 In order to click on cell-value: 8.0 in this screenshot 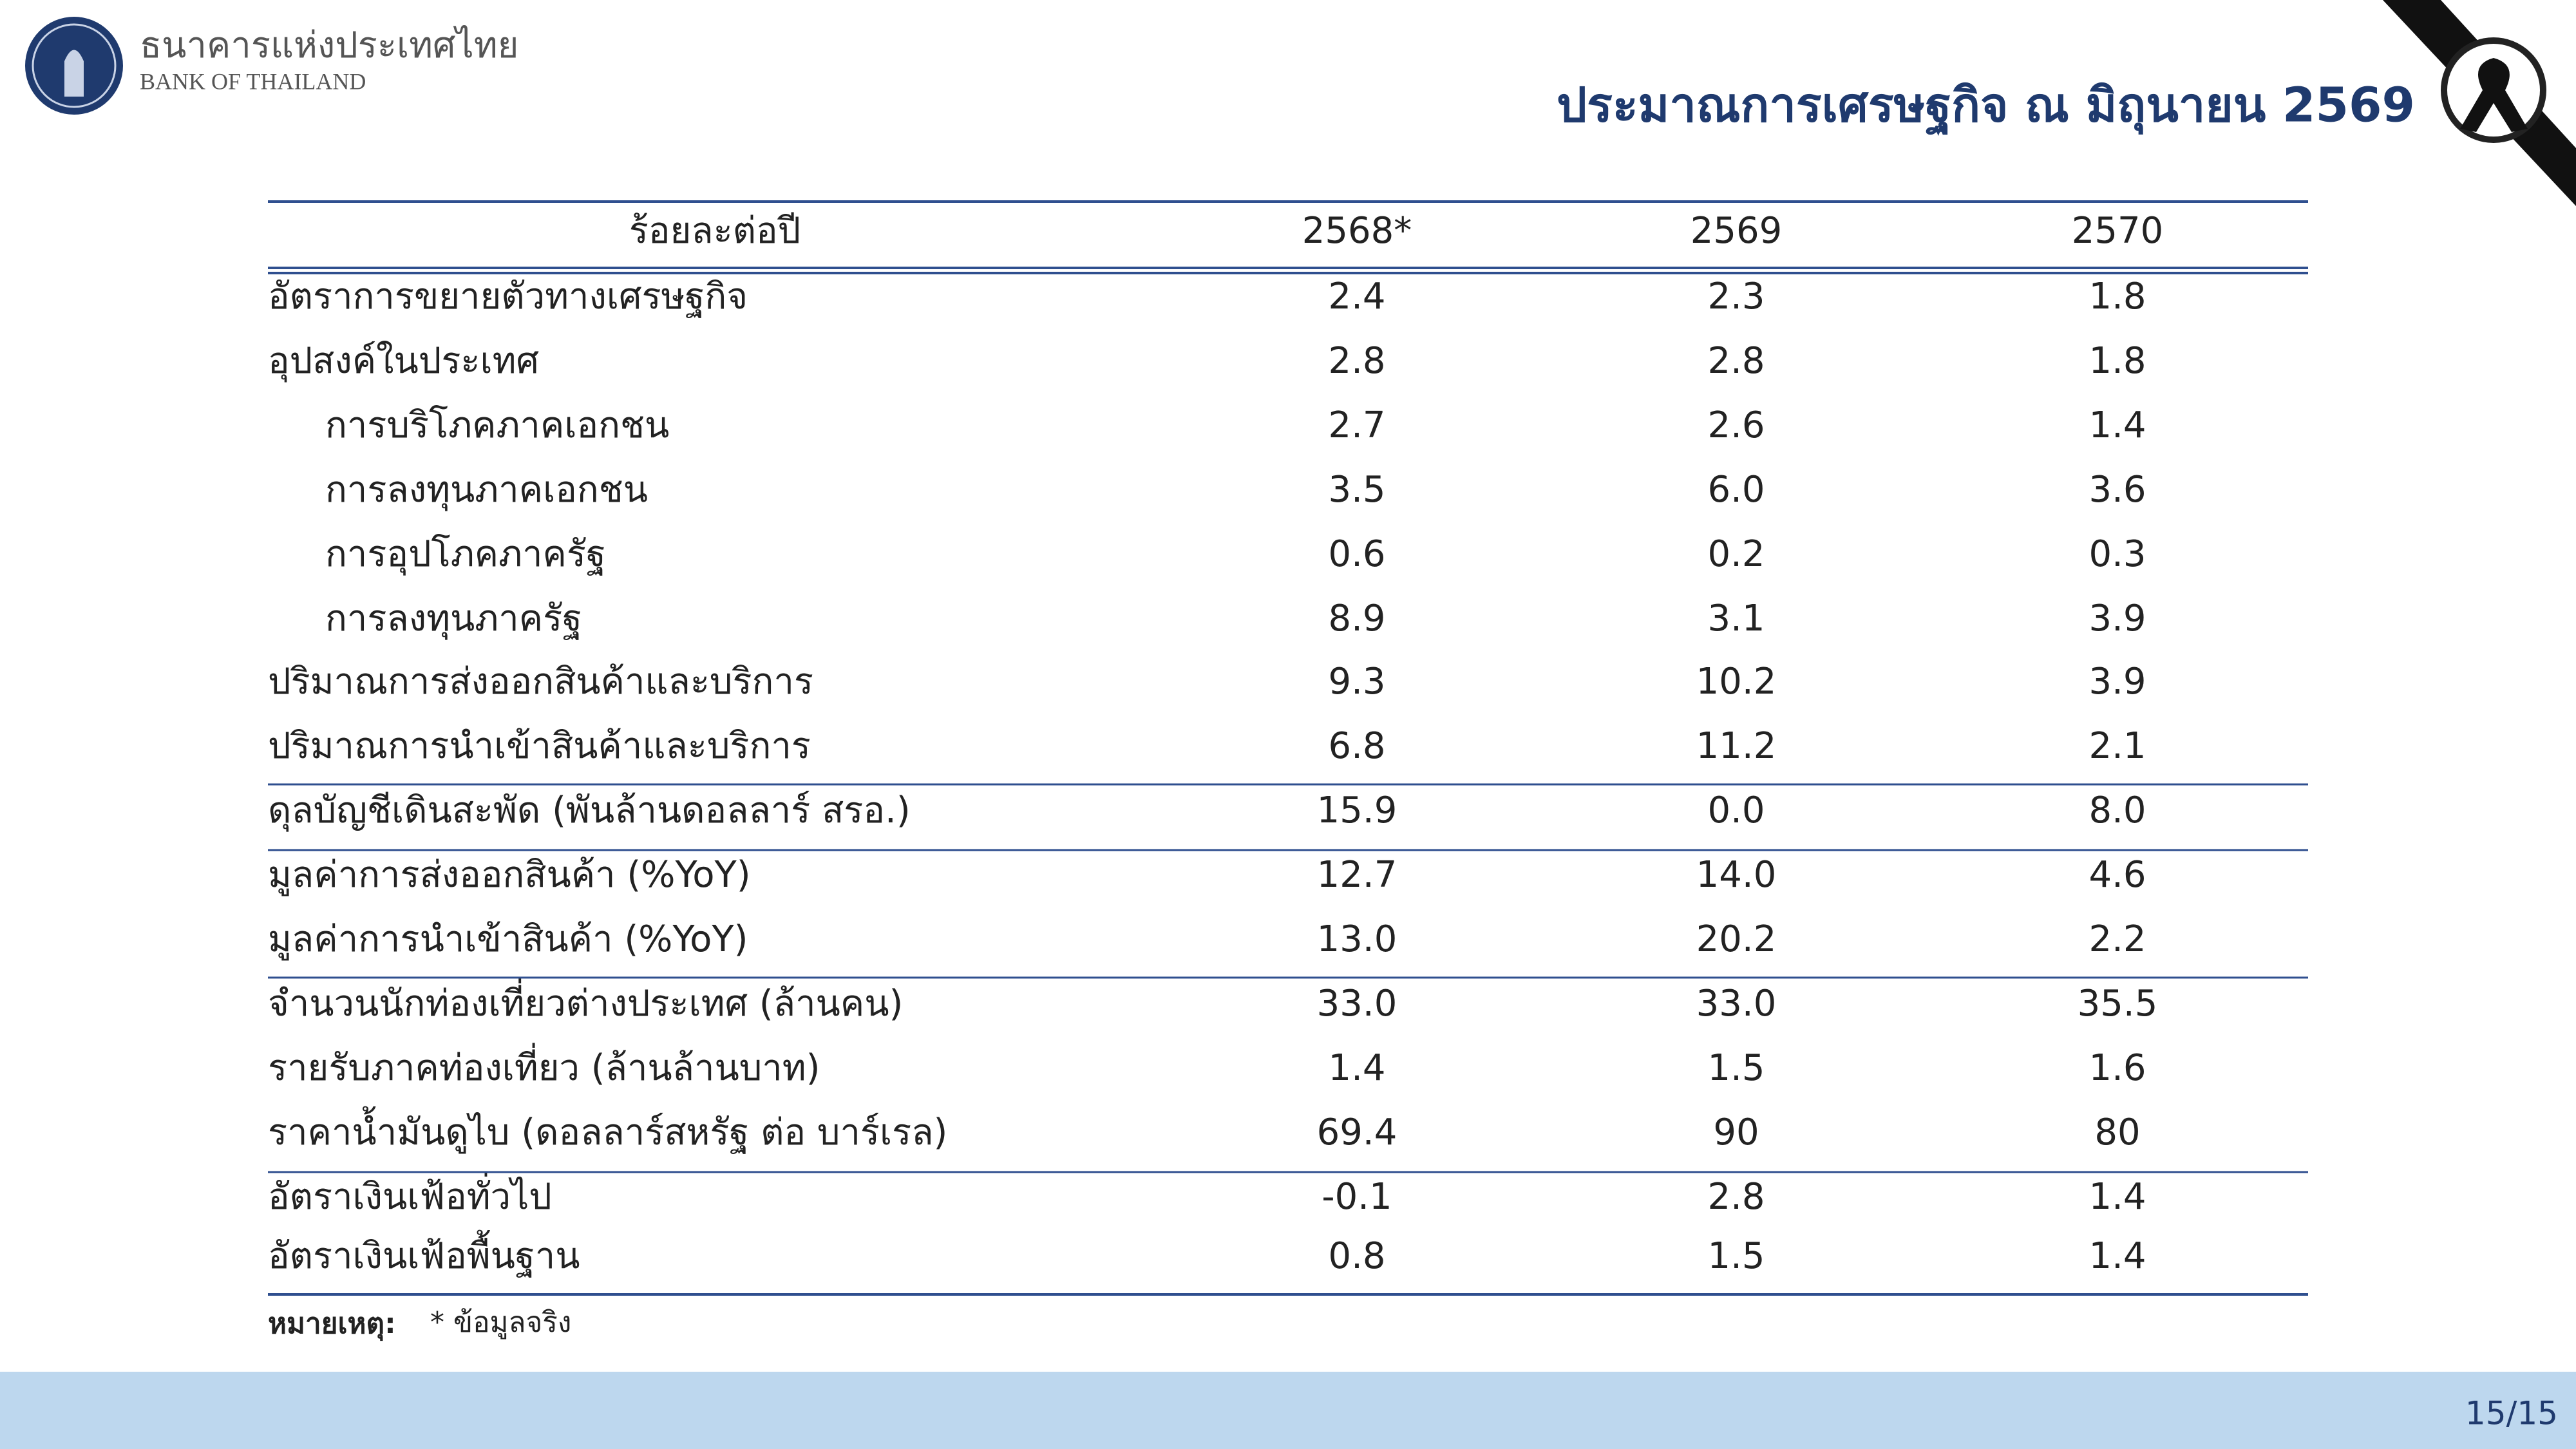, I will do `click(2117, 811)`.